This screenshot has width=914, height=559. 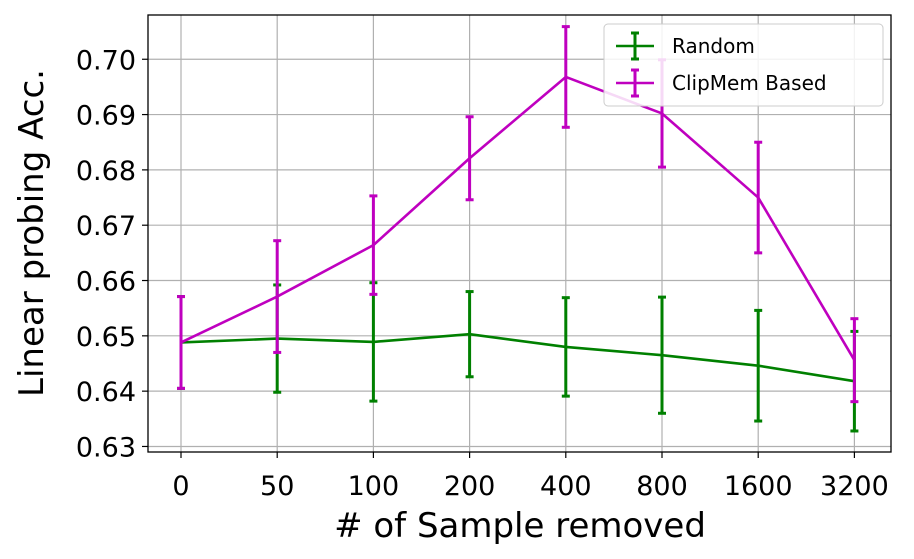 I want to click on y-tick-label: 0.64, so click(x=106, y=392).